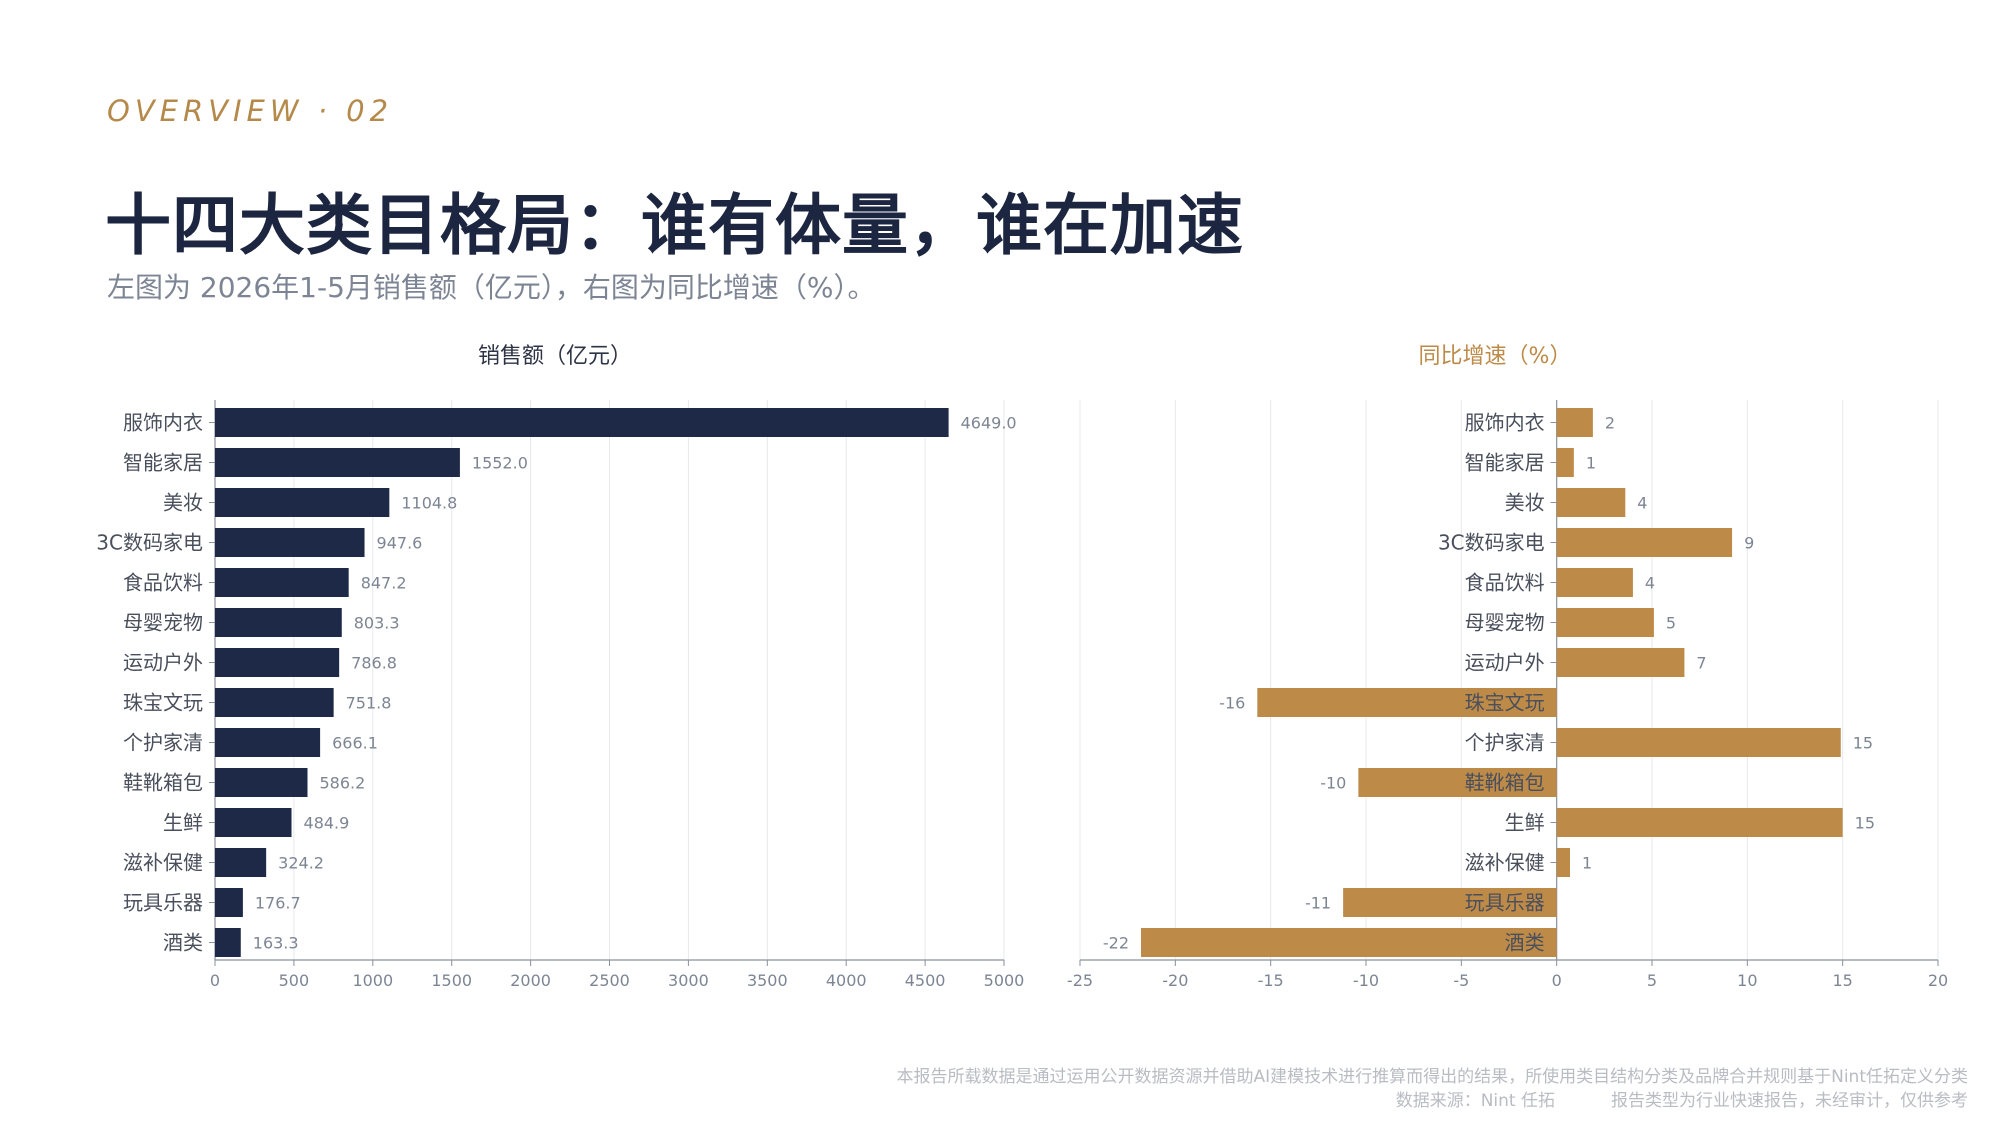 Image resolution: width=2000 pixels, height=1125 pixels. What do you see at coordinates (163, 783) in the screenshot?
I see `sales-category-label: 鞋靴箱包` at bounding box center [163, 783].